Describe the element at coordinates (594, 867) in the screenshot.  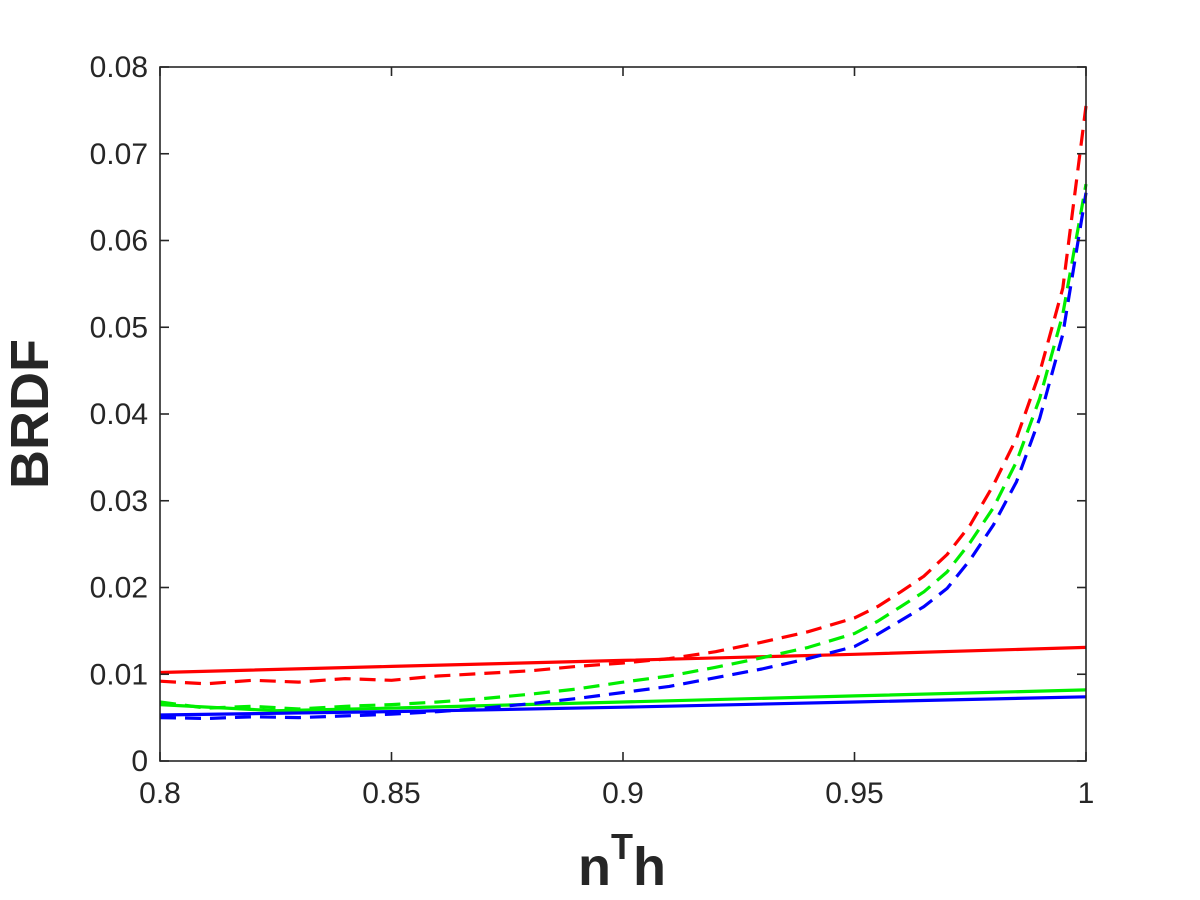
I see `x-axis-label-base: n` at that location.